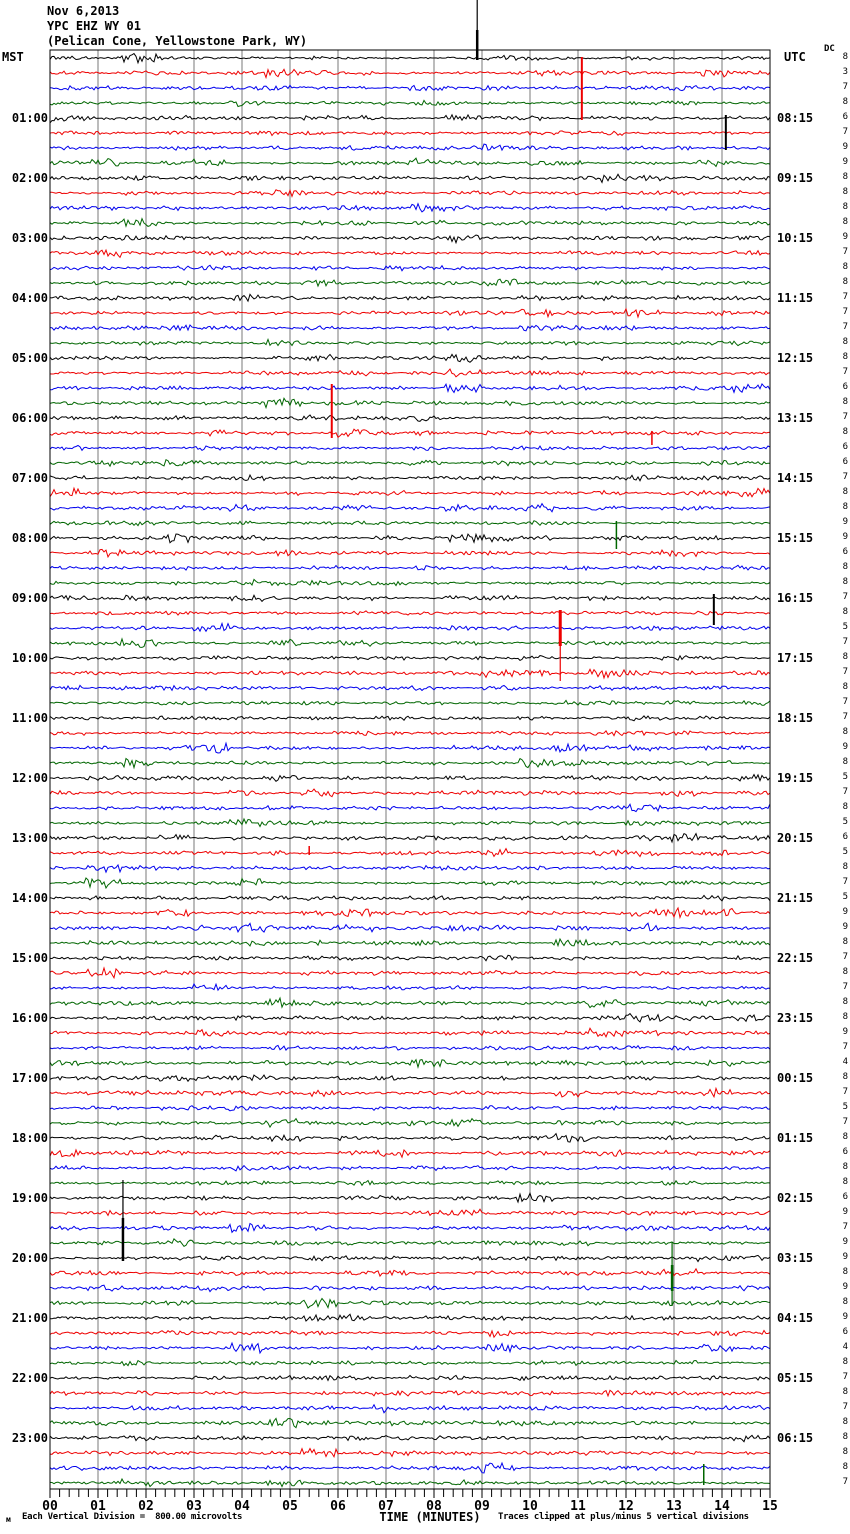 The width and height of the screenshot is (850, 1534). Describe the element at coordinates (146, 1506) in the screenshot. I see `x-tick-label: 02` at that location.